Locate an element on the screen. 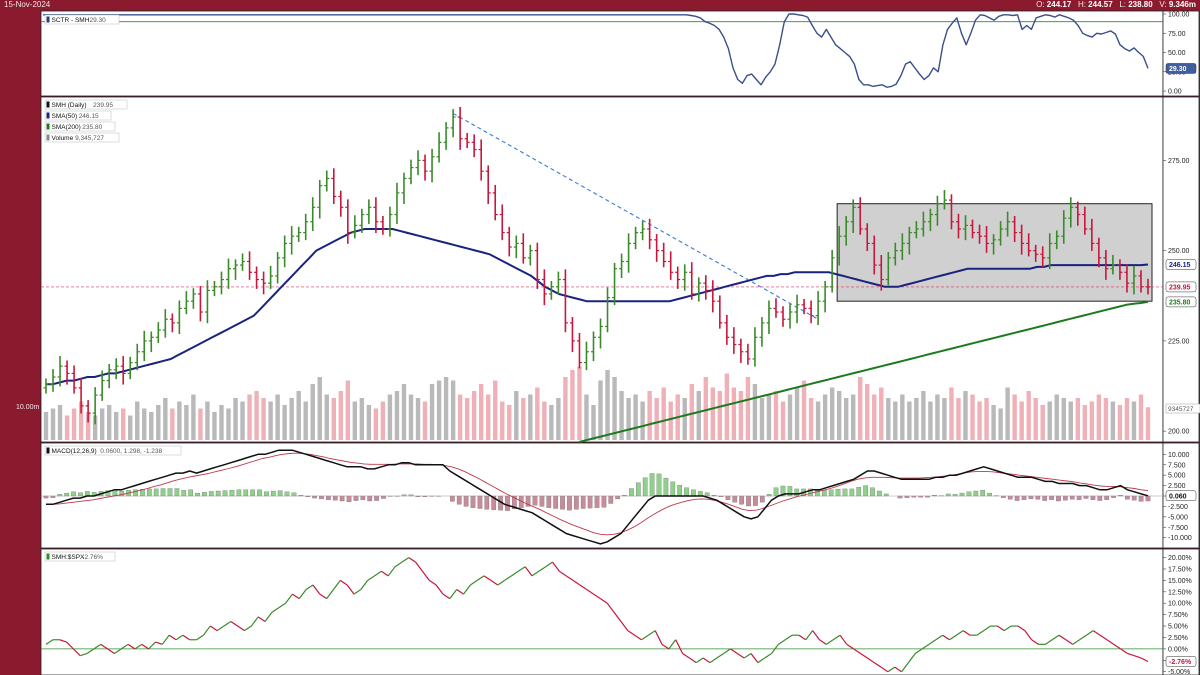  relative-tick-label: 12.50% is located at coordinates (1180, 592).